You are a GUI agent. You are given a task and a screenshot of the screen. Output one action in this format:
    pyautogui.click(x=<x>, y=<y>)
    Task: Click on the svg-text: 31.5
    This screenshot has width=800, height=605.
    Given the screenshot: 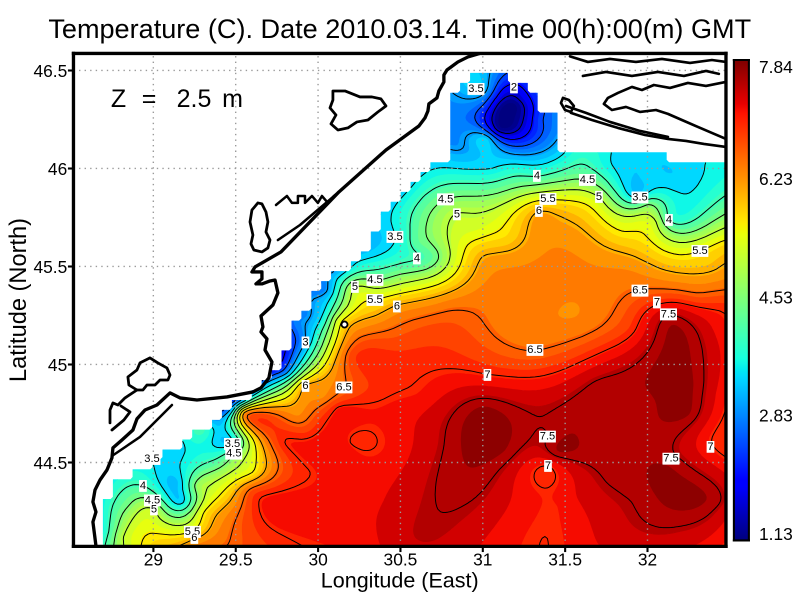 What is the action you would take?
    pyautogui.click(x=565, y=559)
    